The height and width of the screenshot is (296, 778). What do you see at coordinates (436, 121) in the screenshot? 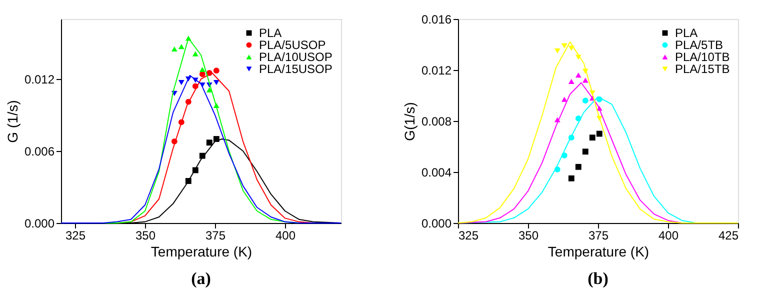
I see `y-tick-label: 0.008` at bounding box center [436, 121].